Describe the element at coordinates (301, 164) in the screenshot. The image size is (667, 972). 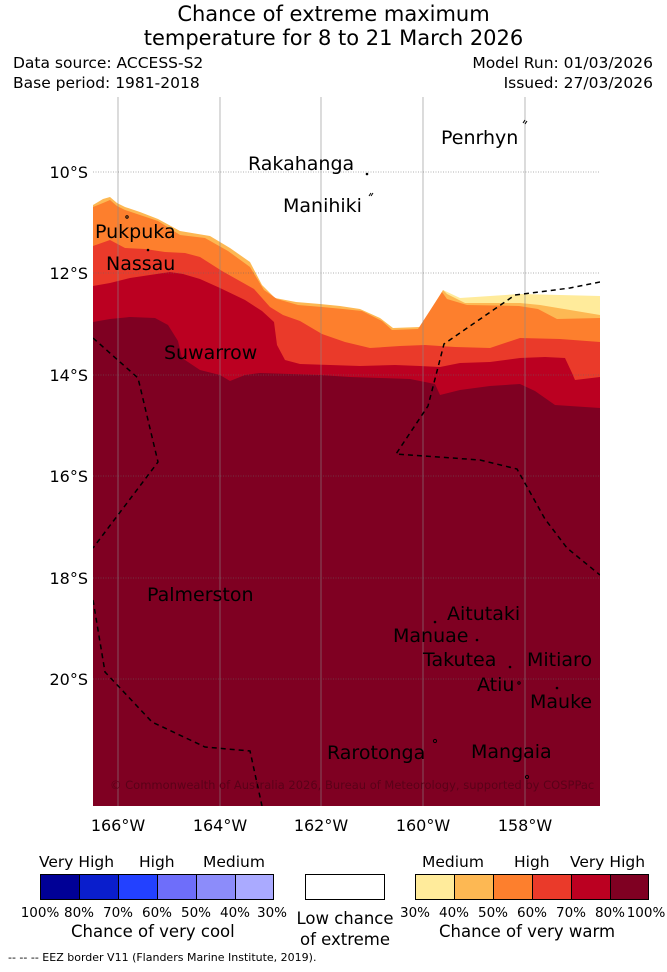
I see `label-rakahanga: Rakahanga` at that location.